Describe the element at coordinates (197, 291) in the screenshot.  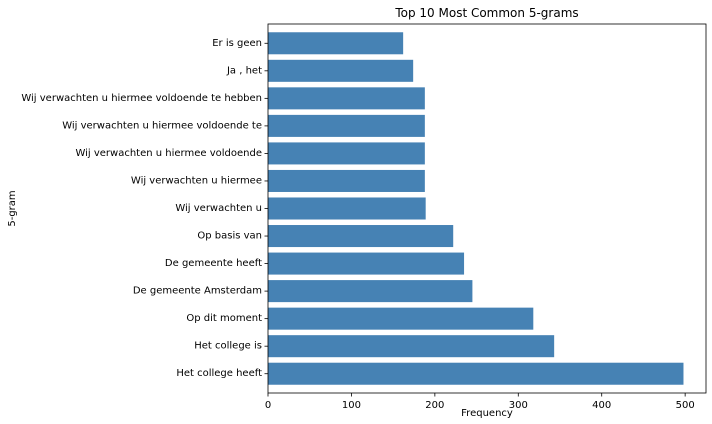
I see `y-tick-label: De gemeente Amsterdam` at that location.